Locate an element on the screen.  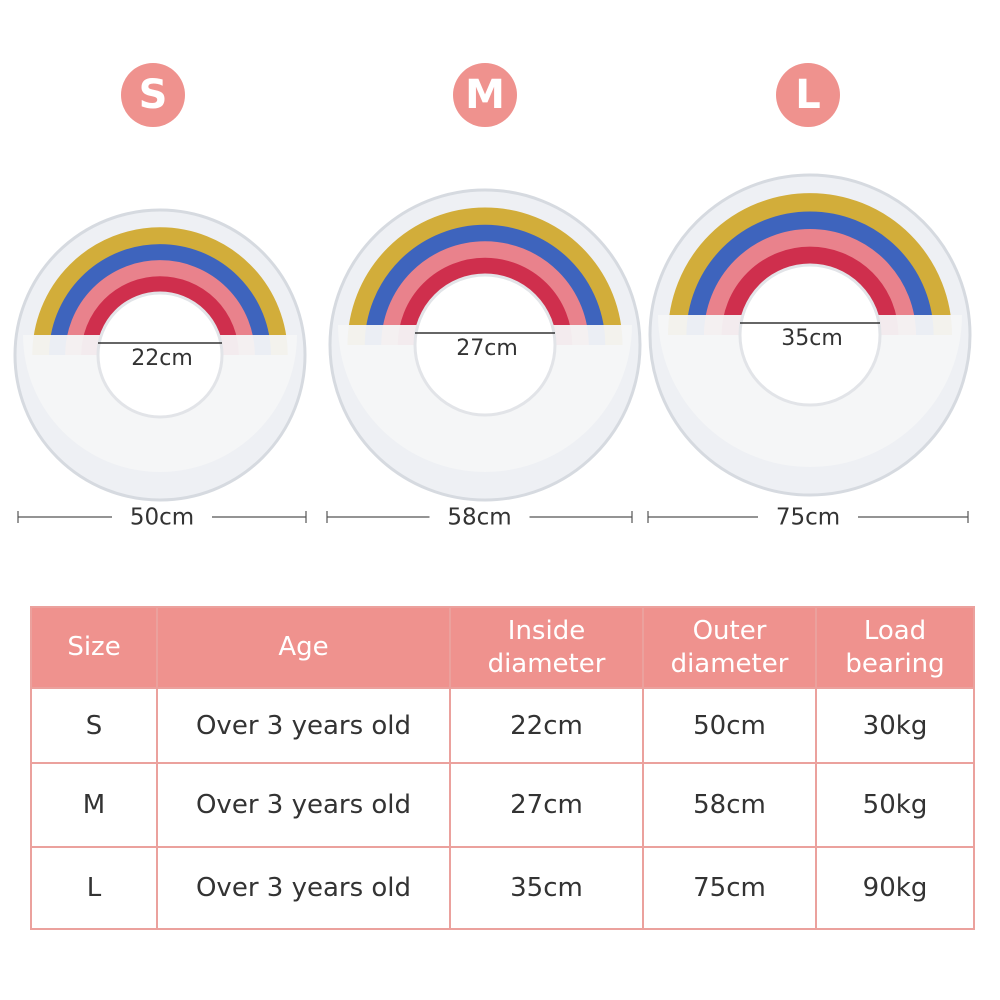
table-cell: 50cm is located at coordinates (729, 725).